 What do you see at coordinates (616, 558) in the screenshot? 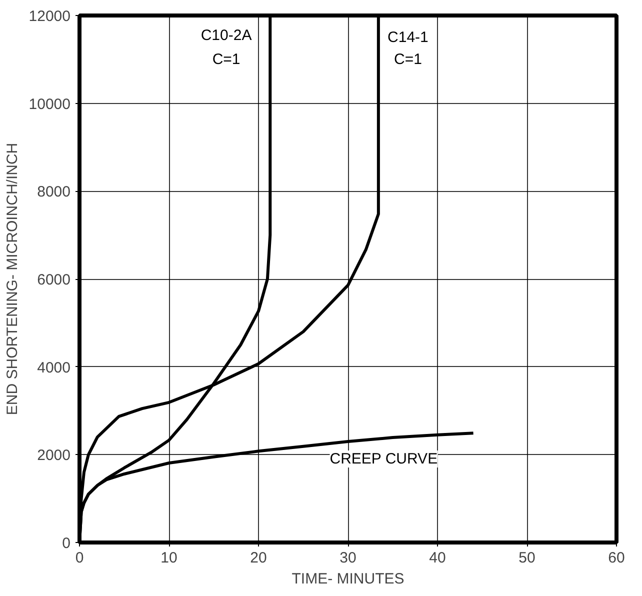
I see `x-tick-label: 60` at bounding box center [616, 558].